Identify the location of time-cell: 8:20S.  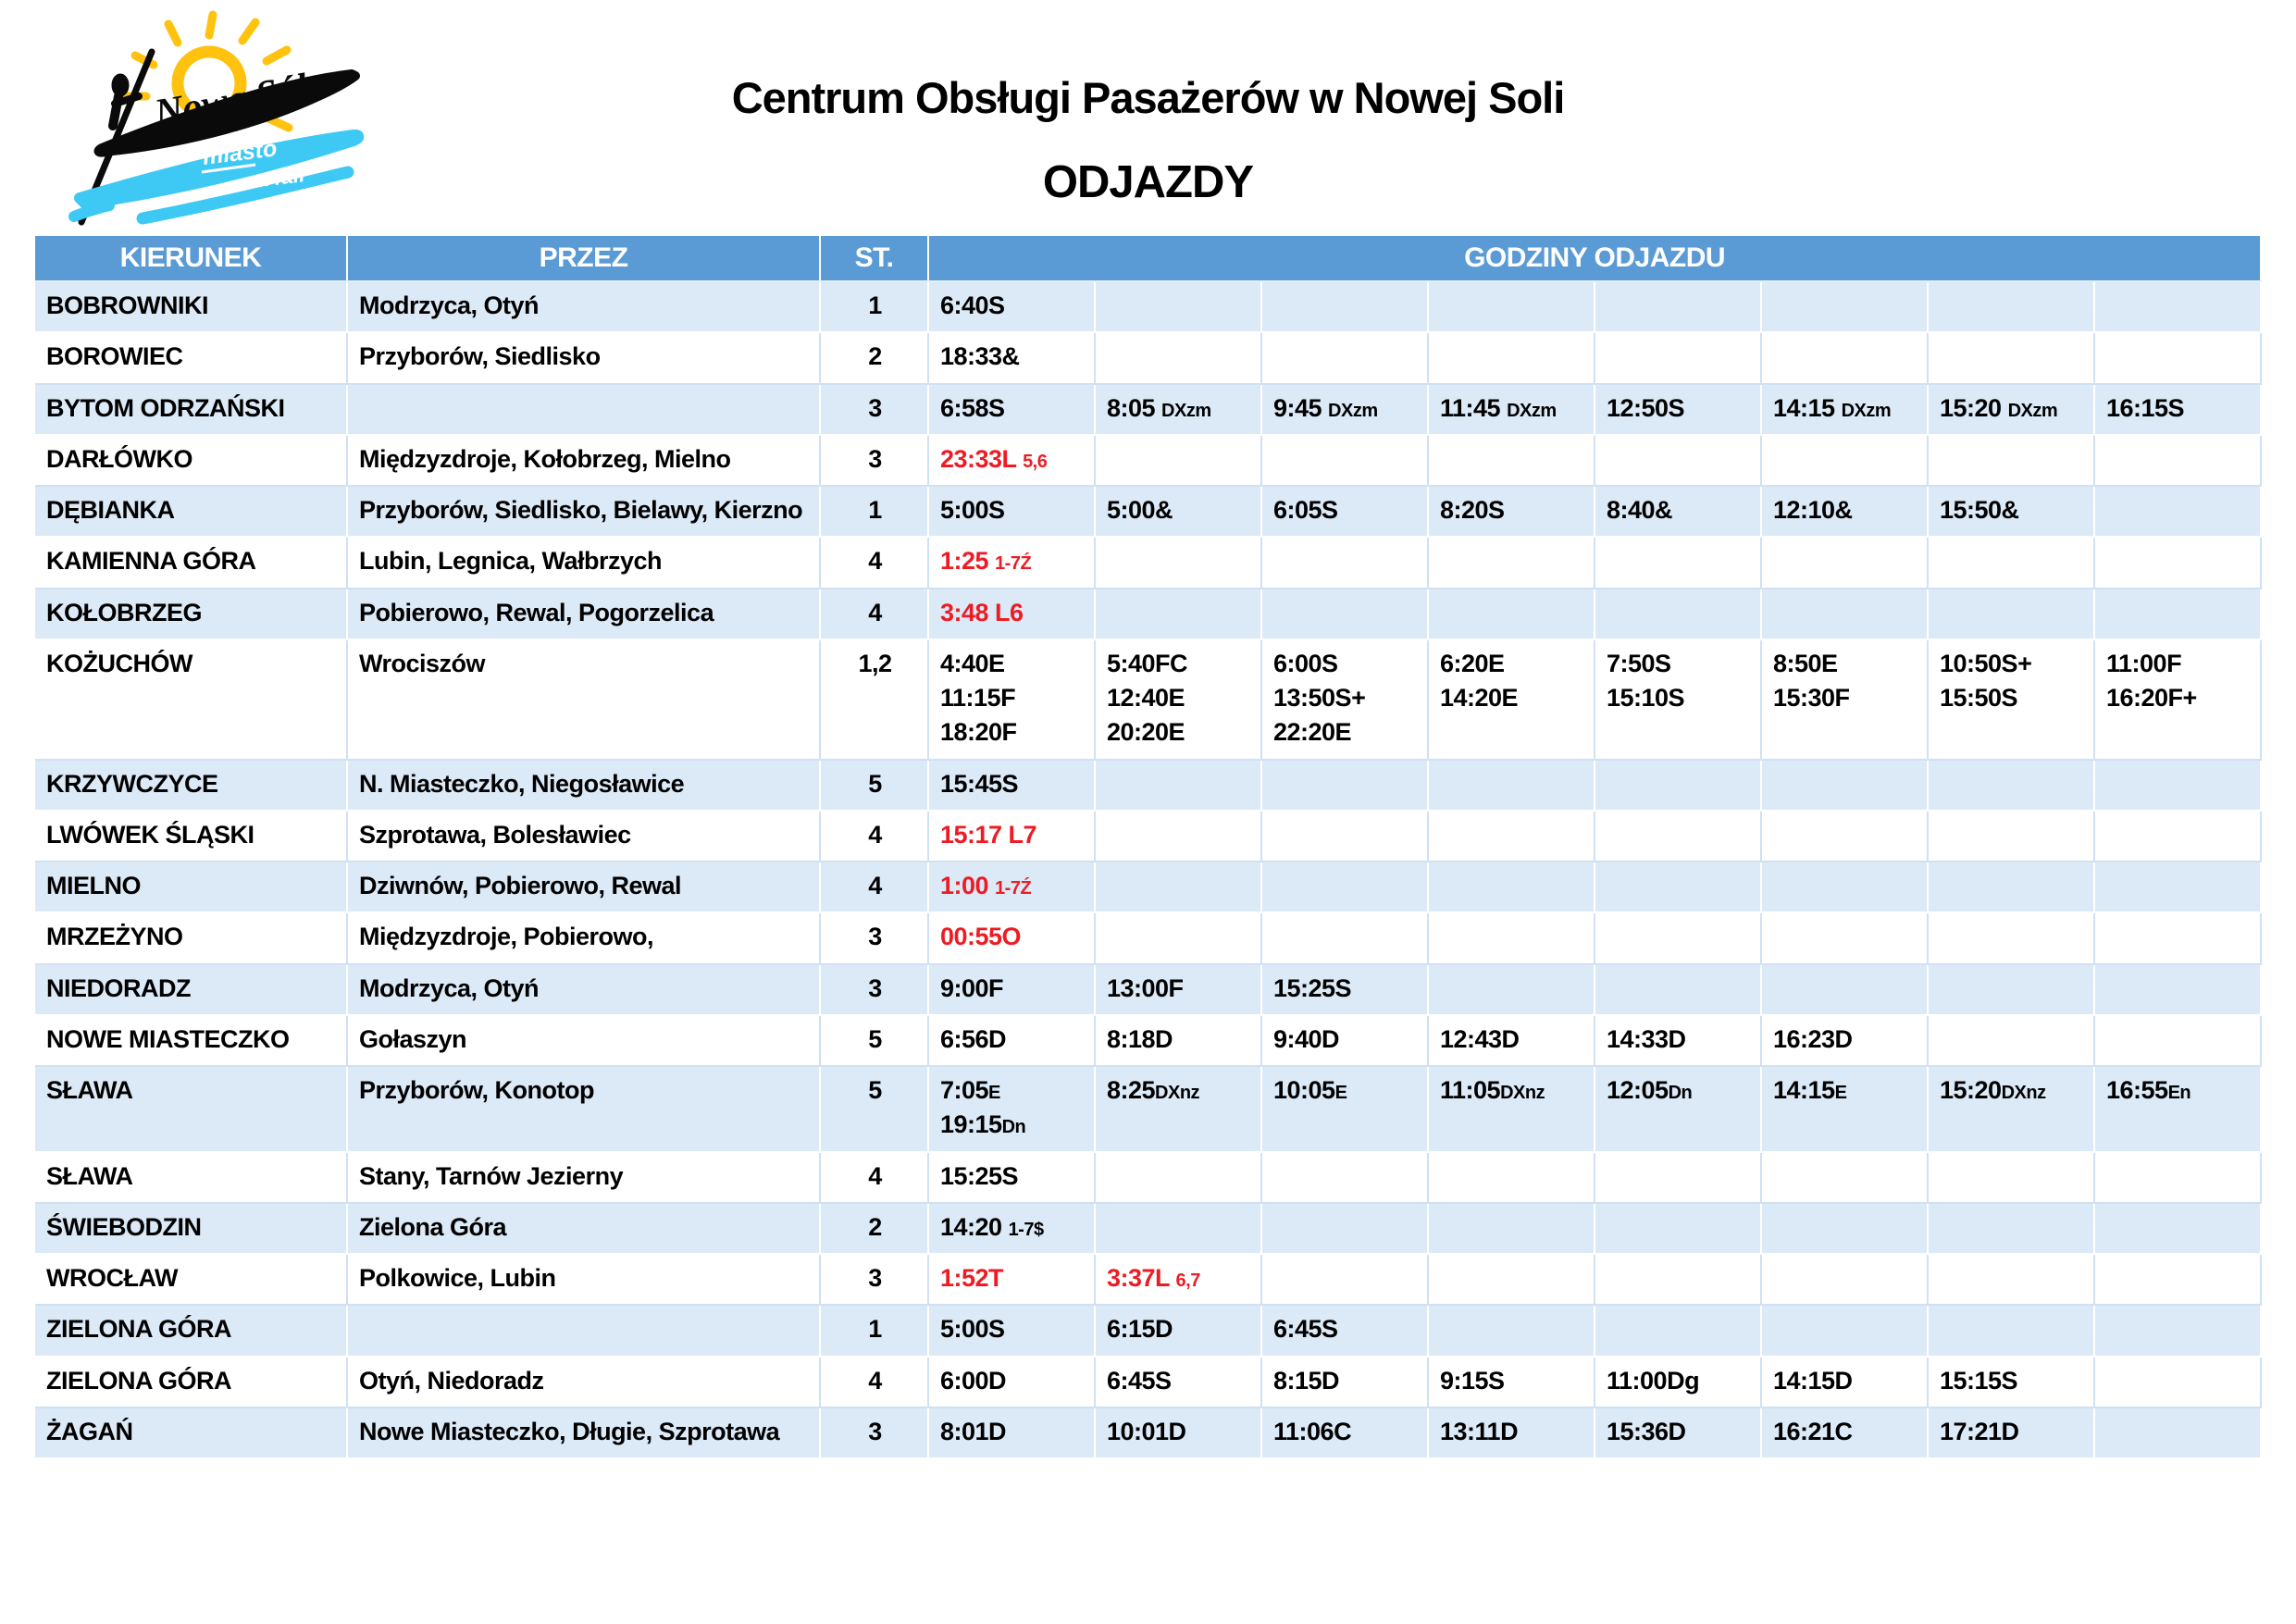
(1511, 512).